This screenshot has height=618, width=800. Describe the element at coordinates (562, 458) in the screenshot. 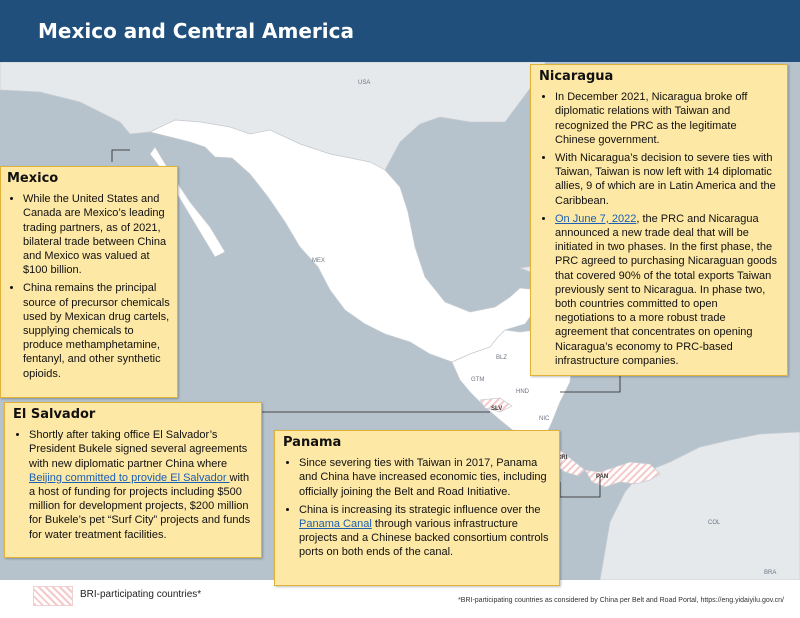

I see `label-cri: CRI` at that location.